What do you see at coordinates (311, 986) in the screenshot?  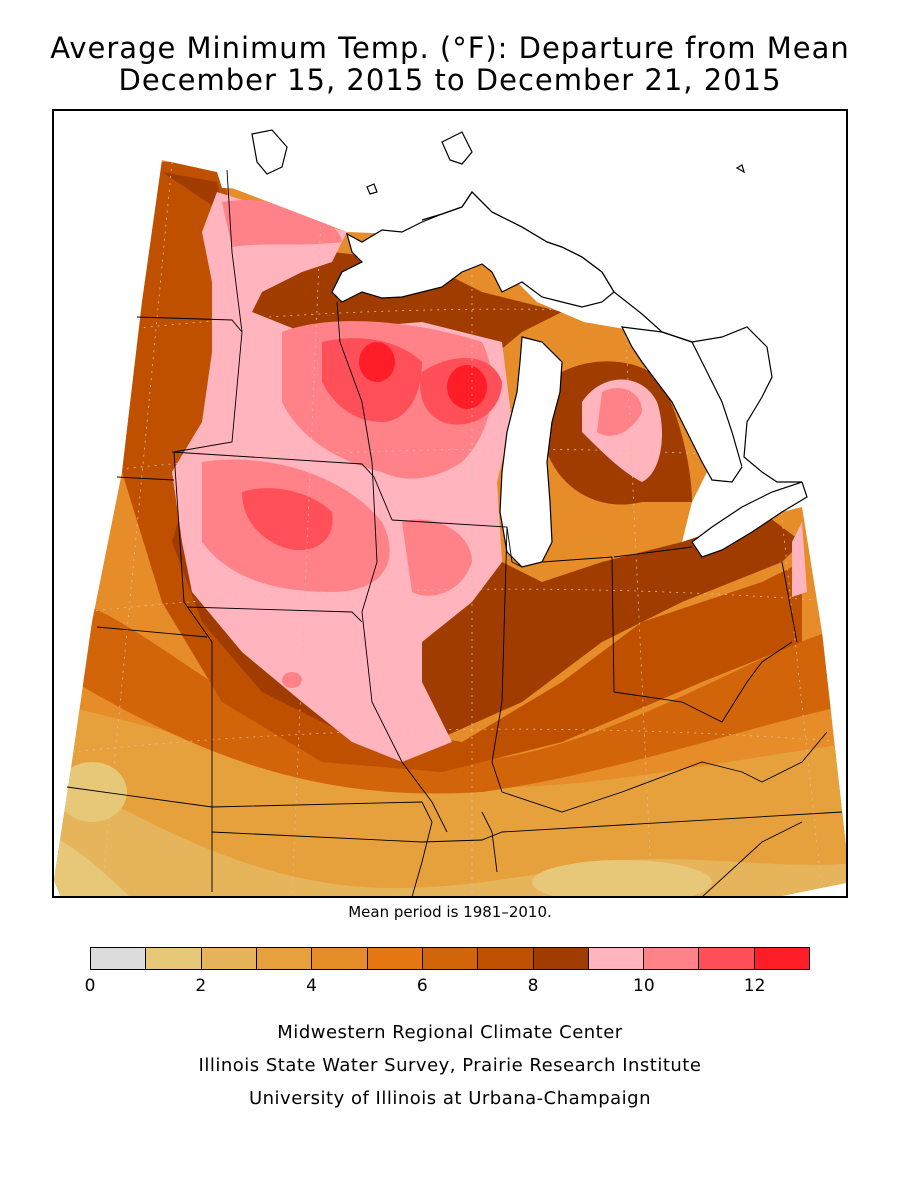 I see `legend-tick-label: 4` at bounding box center [311, 986].